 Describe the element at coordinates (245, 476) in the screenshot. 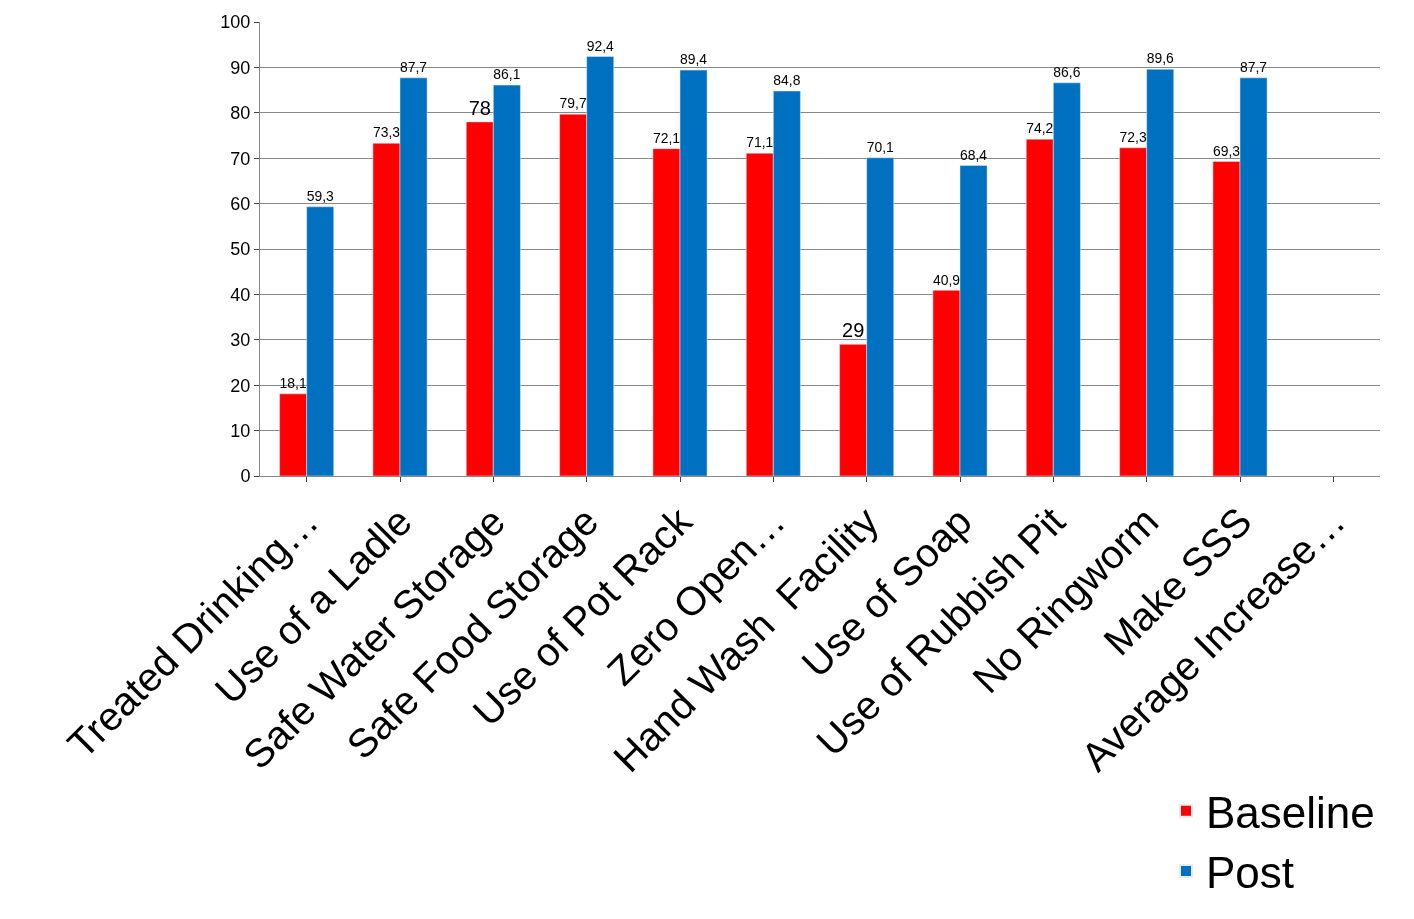

I see `y-tick-label: 0` at that location.